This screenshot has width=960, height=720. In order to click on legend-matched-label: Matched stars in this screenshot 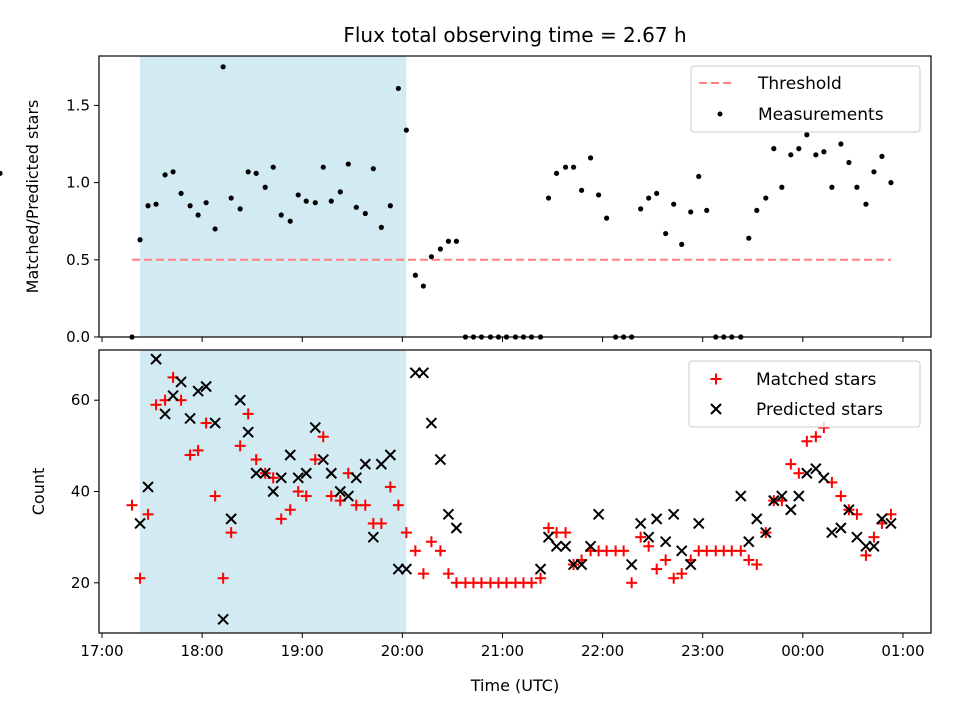, I will do `click(816, 380)`.